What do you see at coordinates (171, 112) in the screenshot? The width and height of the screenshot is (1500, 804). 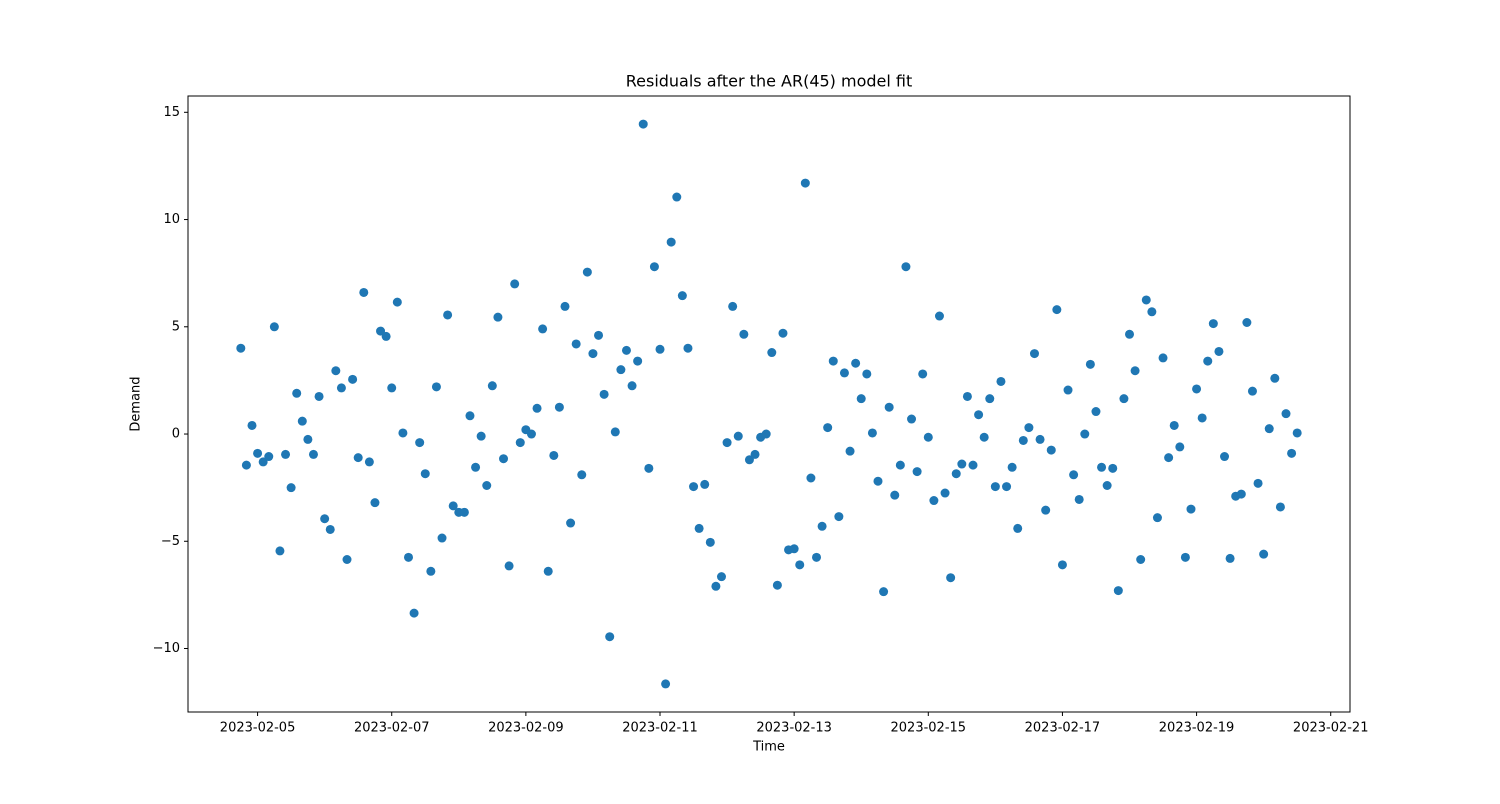 I see `y-tick-label: 15` at bounding box center [171, 112].